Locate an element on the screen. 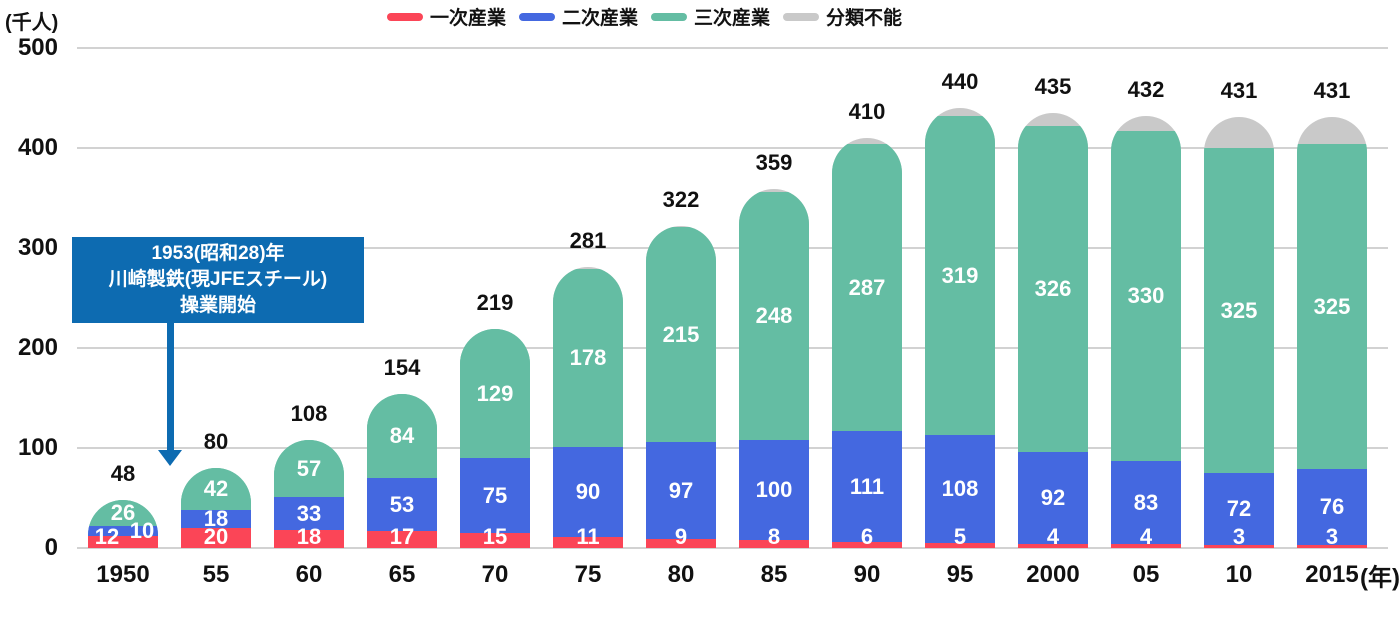 The height and width of the screenshot is (625, 1399). value-label-secondary: 108 is located at coordinates (960, 488).